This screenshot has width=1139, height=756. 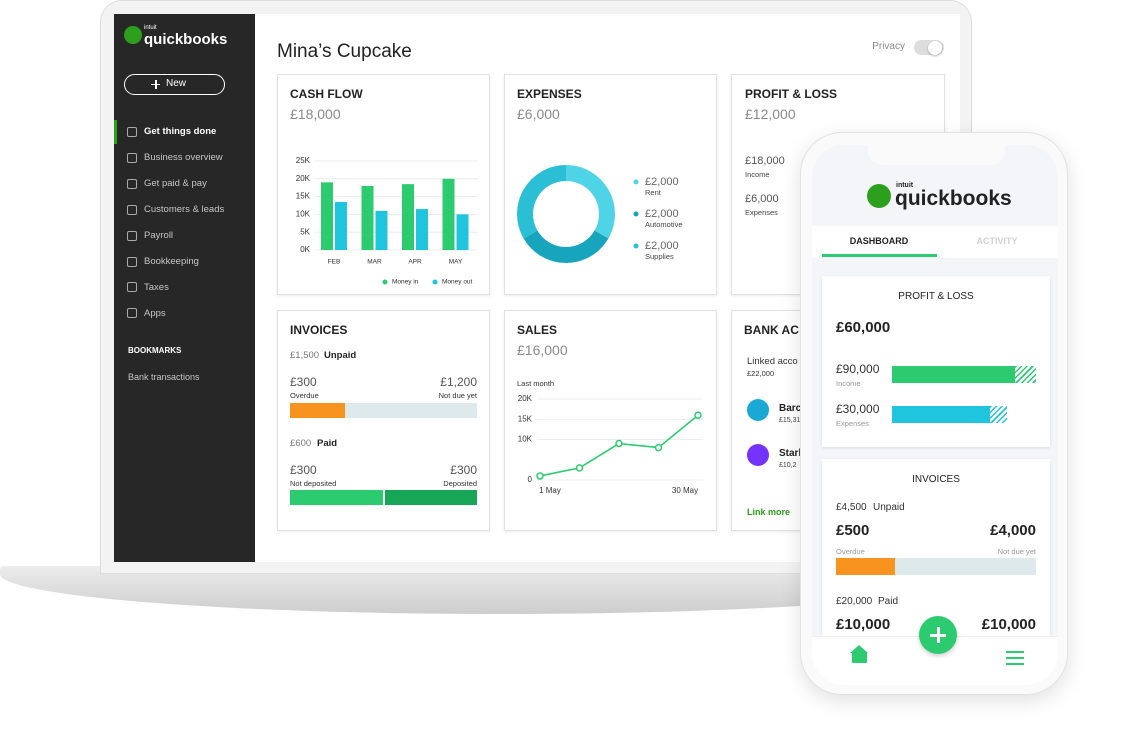 I want to click on x-tick-label: 30 May, so click(x=685, y=490).